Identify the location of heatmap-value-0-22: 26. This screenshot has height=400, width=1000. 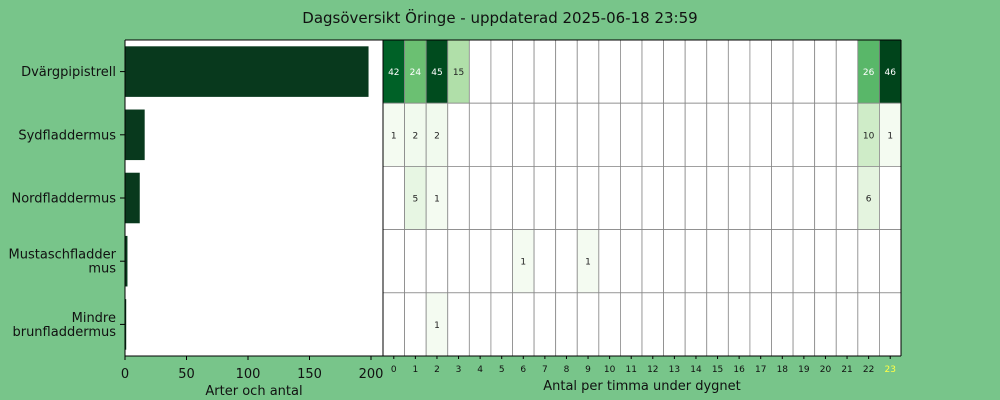
(869, 73).